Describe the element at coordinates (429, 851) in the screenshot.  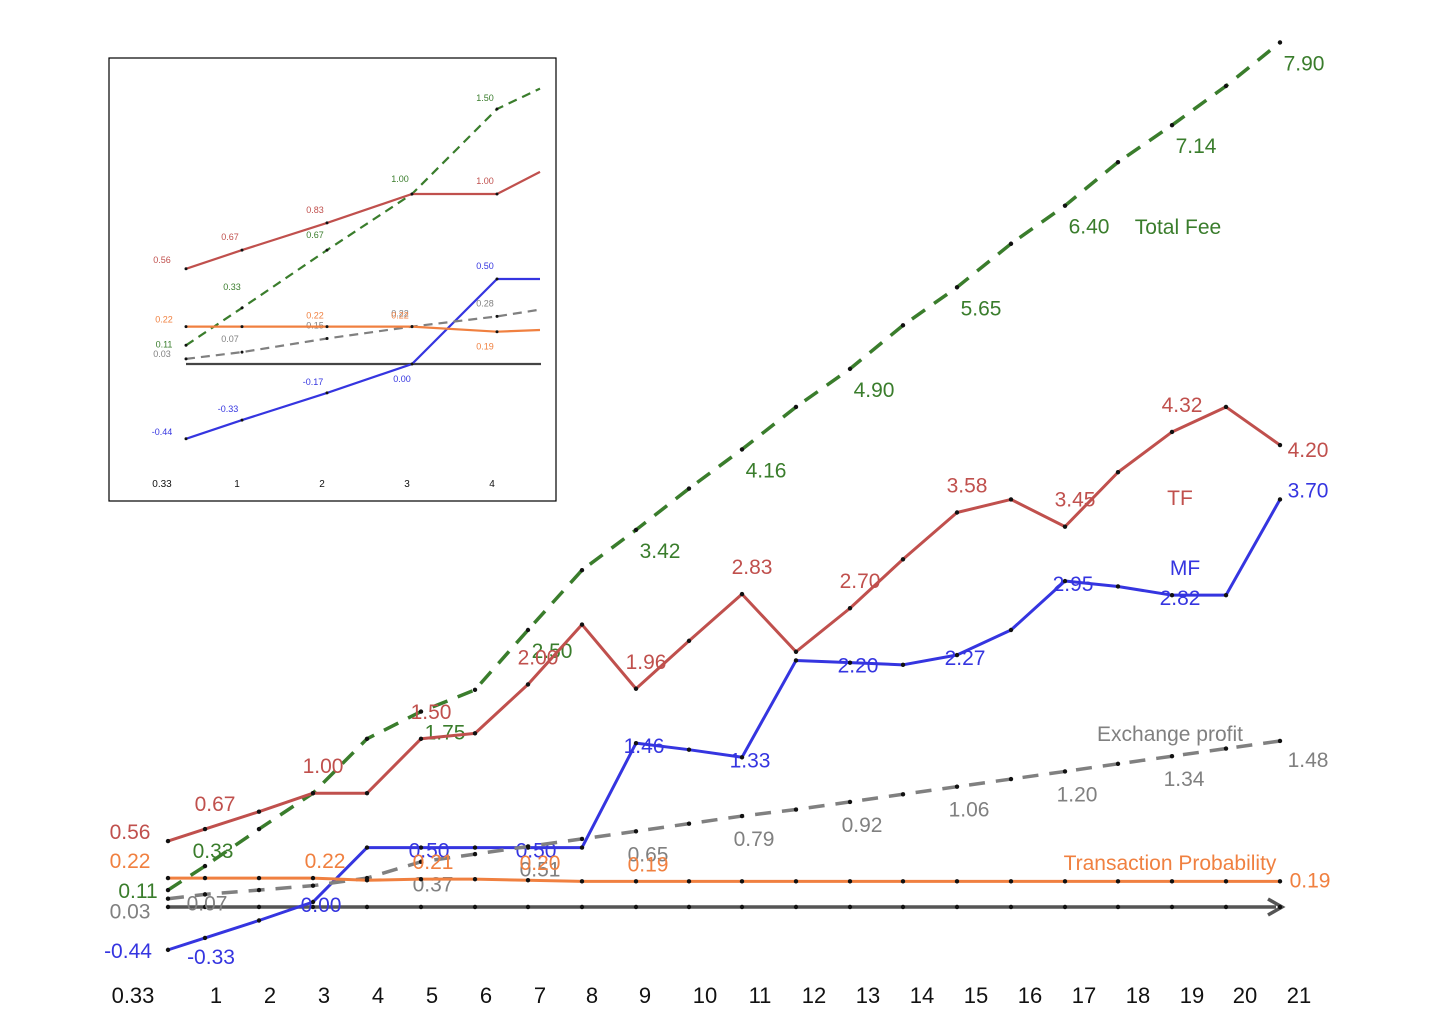
I see `data-label: 0.50` at that location.